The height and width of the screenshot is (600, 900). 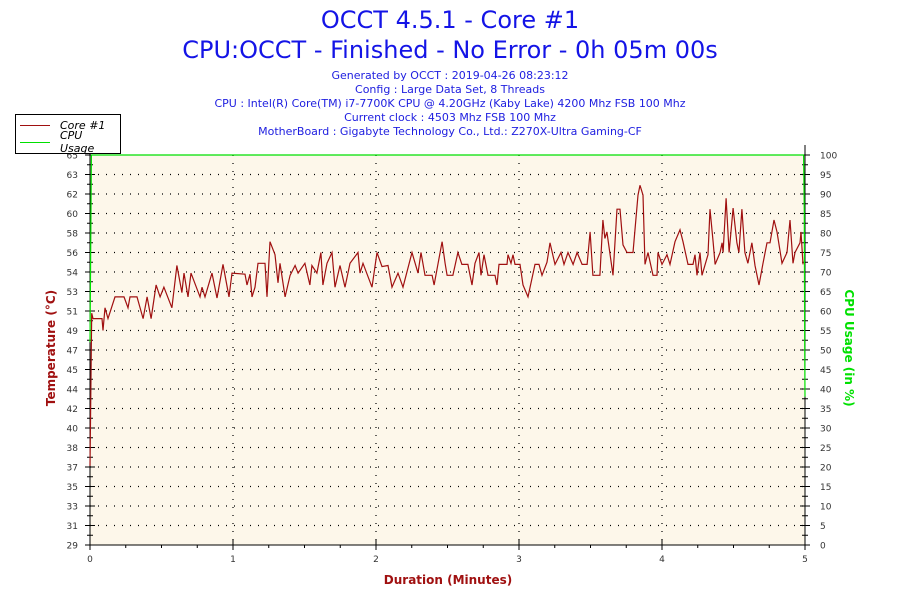 What do you see at coordinates (450, 20) in the screenshot?
I see `chart-title: OCCT 4.5.1 - Core #1` at bounding box center [450, 20].